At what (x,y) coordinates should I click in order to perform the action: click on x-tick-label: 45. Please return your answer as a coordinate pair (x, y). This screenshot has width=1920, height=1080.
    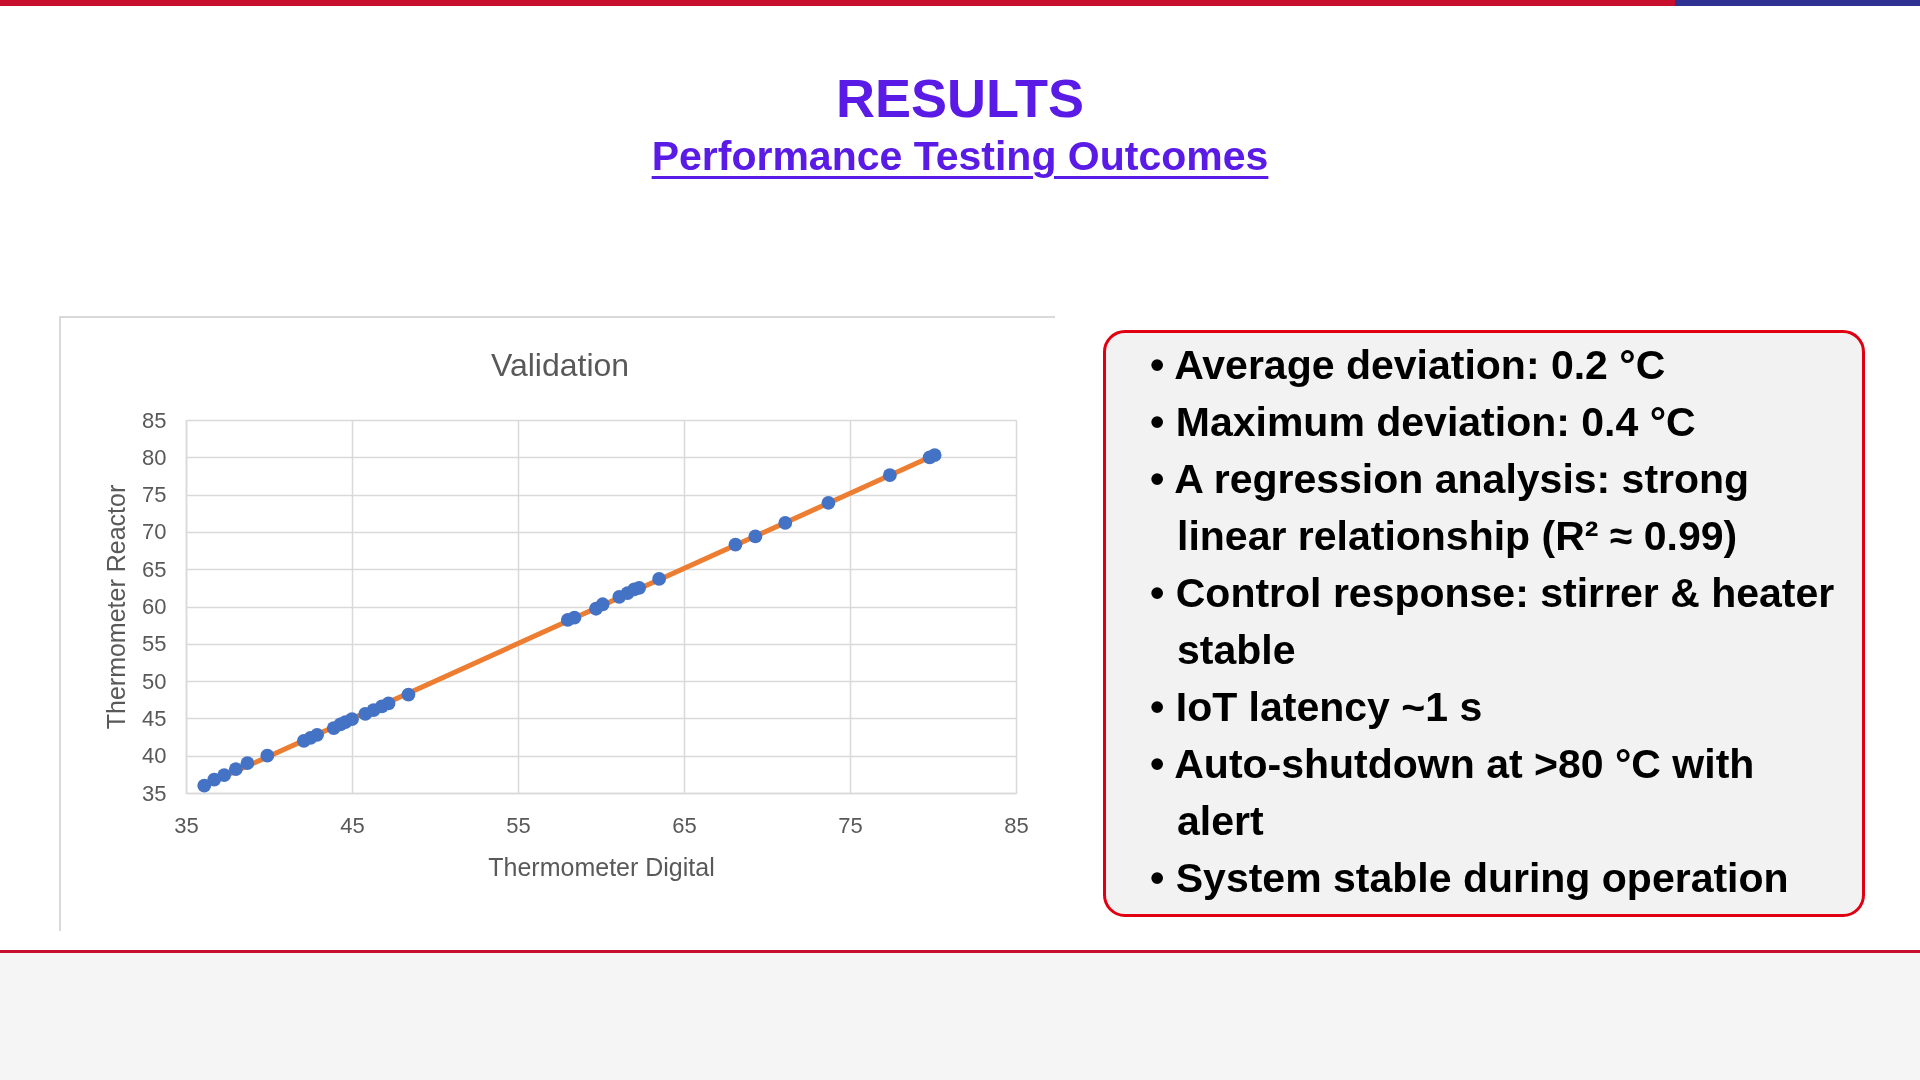
    Looking at the image, I should click on (352, 825).